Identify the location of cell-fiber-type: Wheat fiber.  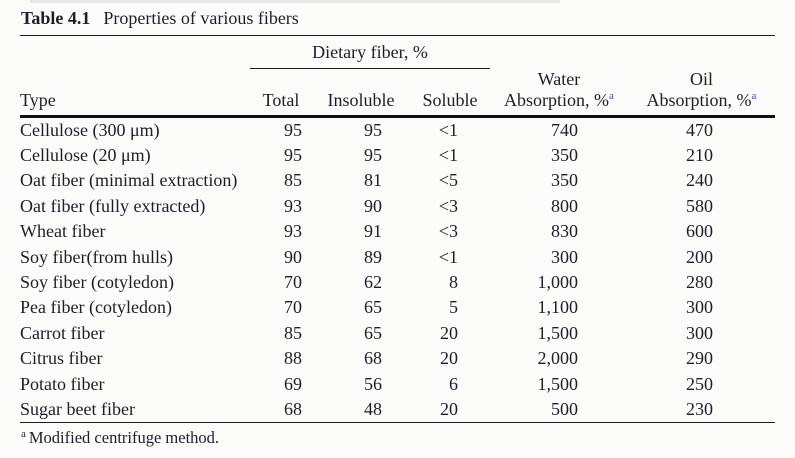
(63, 231).